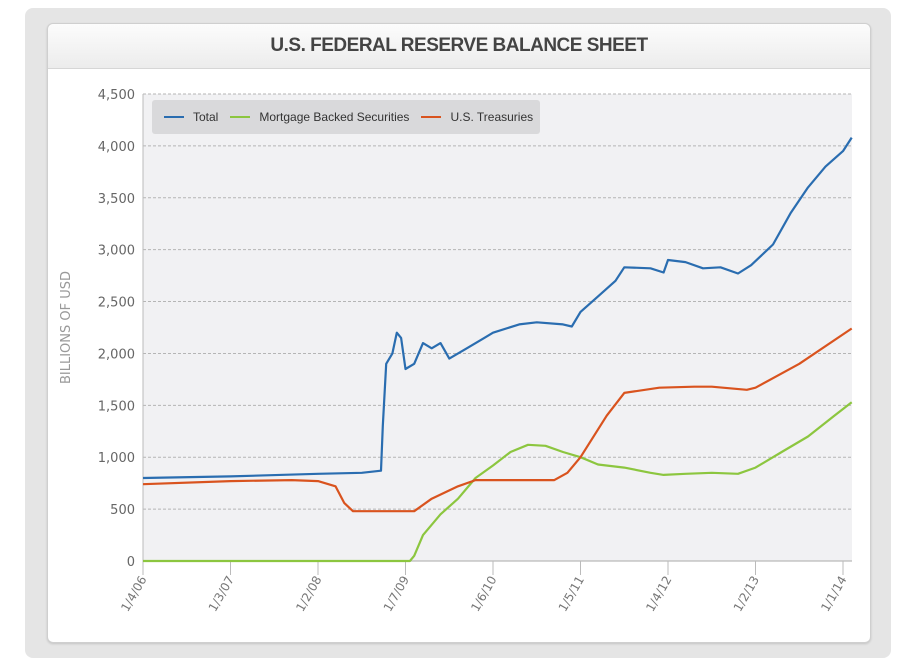 The image size is (917, 658). I want to click on x-tick-label: 1/1/14, so click(833, 594).